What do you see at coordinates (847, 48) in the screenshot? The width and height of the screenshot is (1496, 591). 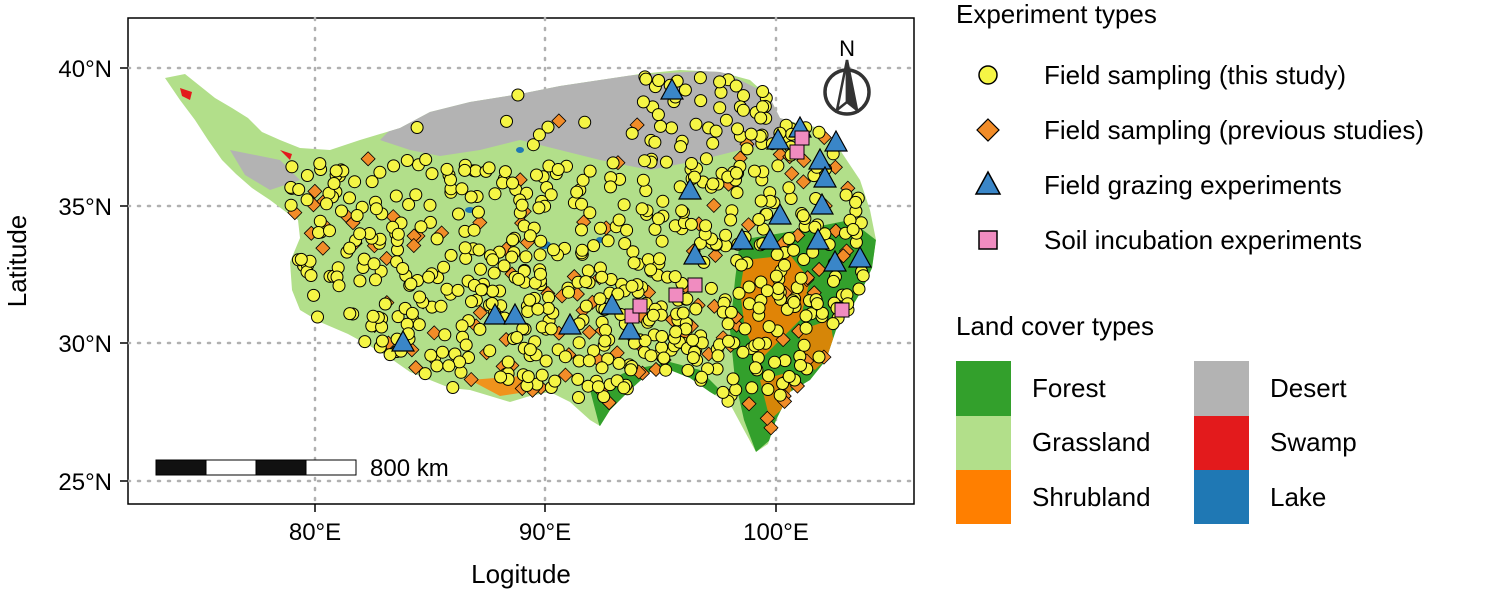 I see `north-arrow-label: N` at bounding box center [847, 48].